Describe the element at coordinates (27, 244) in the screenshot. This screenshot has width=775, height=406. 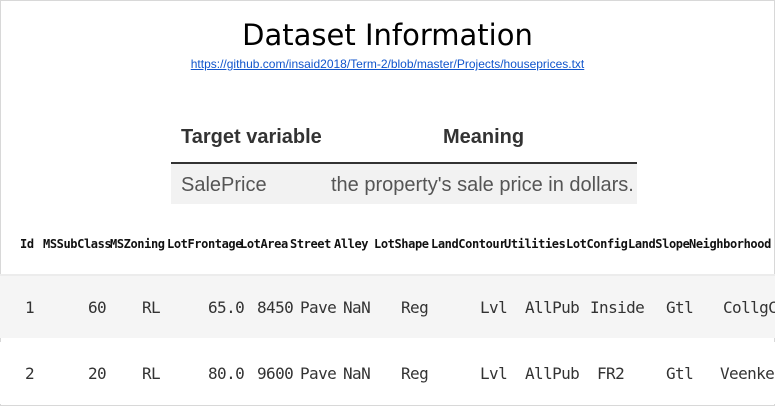
I see `column-header: Id` at that location.